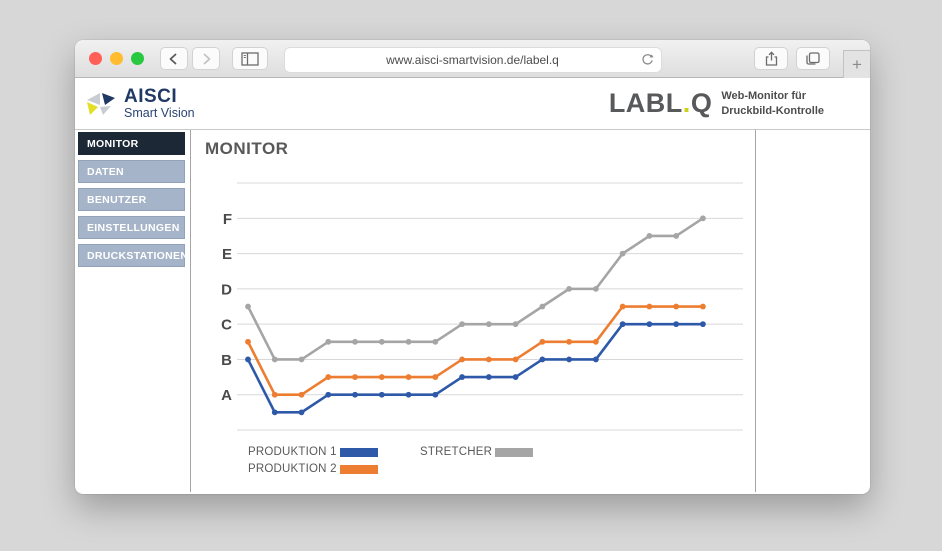 This screenshot has height=551, width=942. Describe the element at coordinates (226, 360) in the screenshot. I see `svg-text: B` at that location.